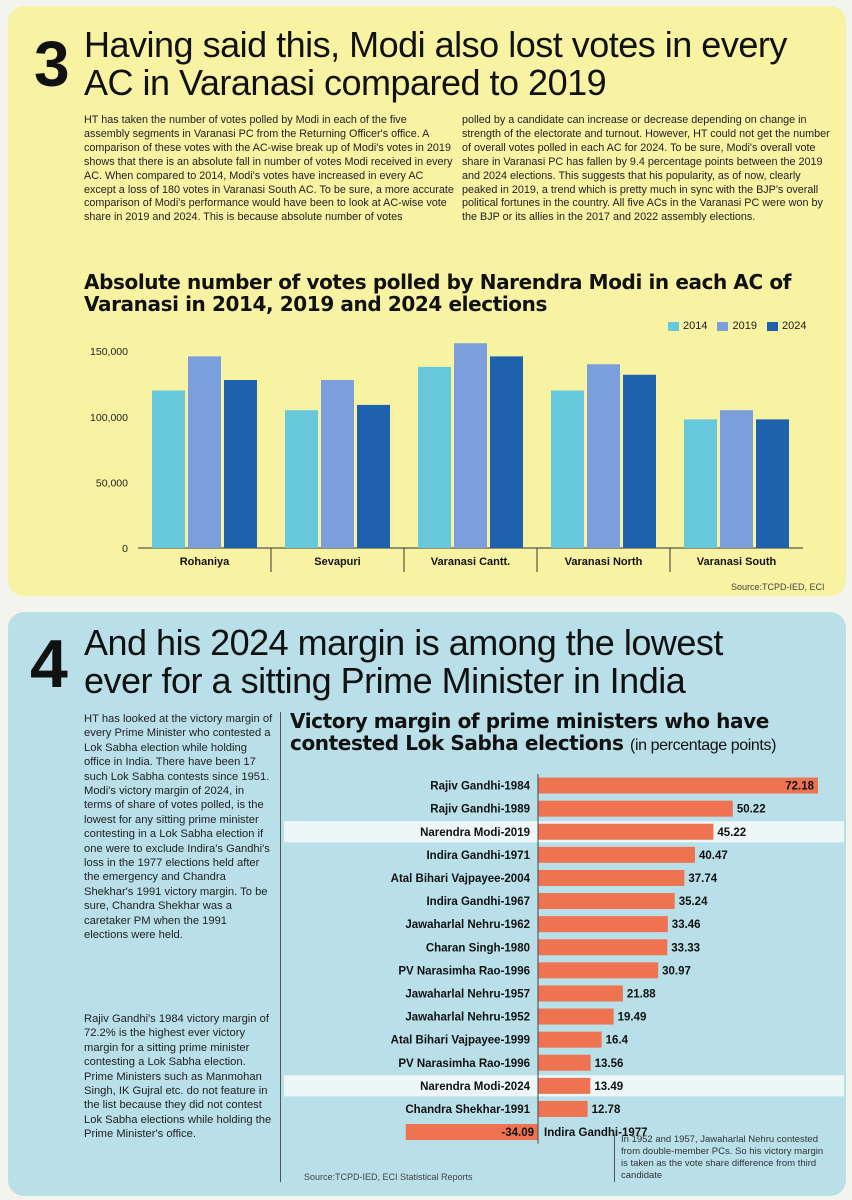 Image resolution: width=852 pixels, height=1200 pixels. Describe the element at coordinates (517, 1133) in the screenshot. I see `value-label: -34.09` at that location.